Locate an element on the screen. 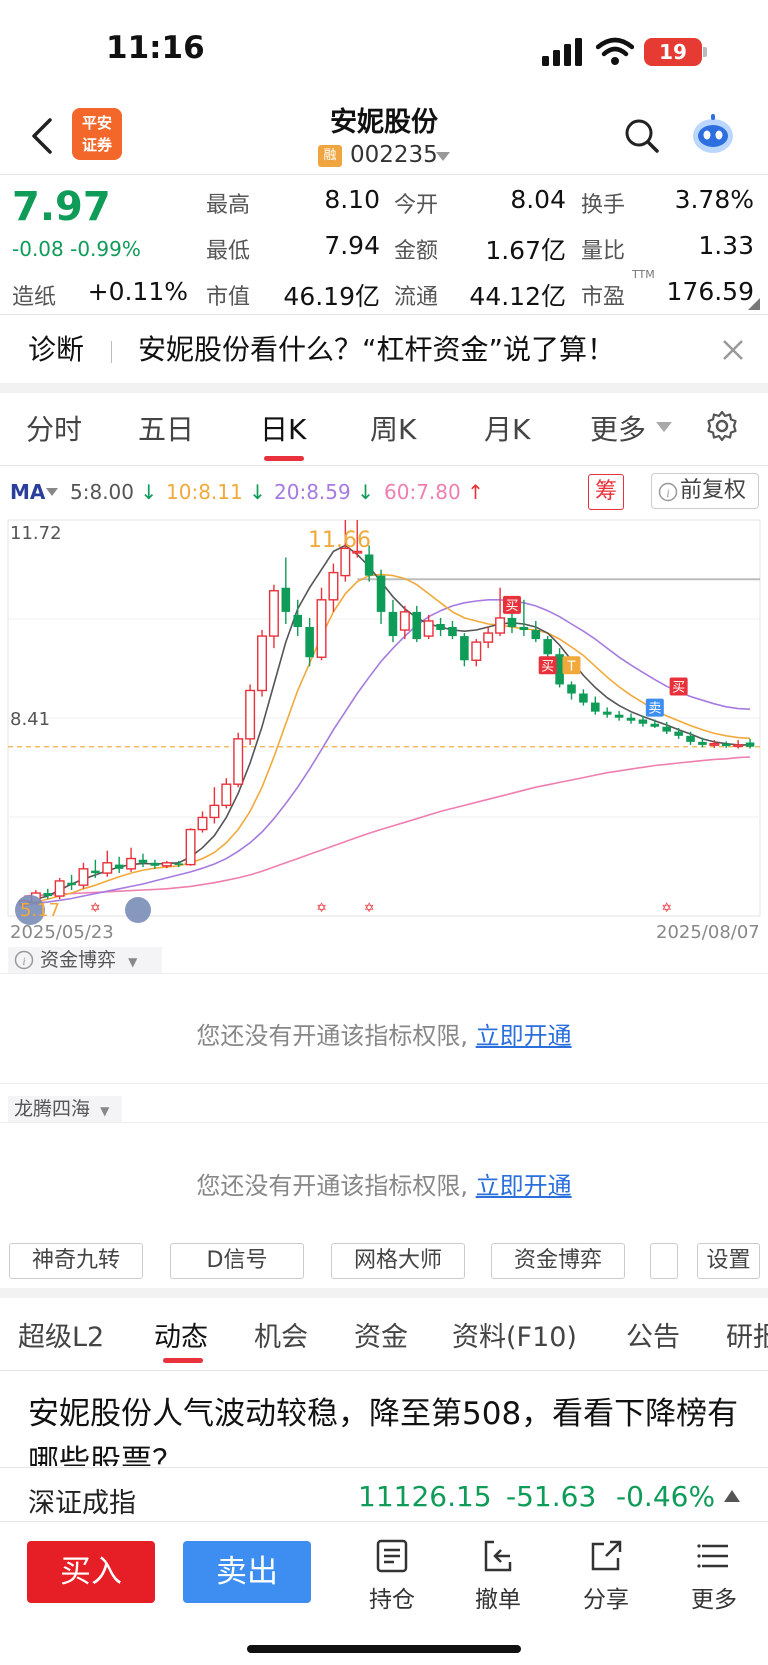  tab-monthly-k: 月K is located at coordinates (507, 429).